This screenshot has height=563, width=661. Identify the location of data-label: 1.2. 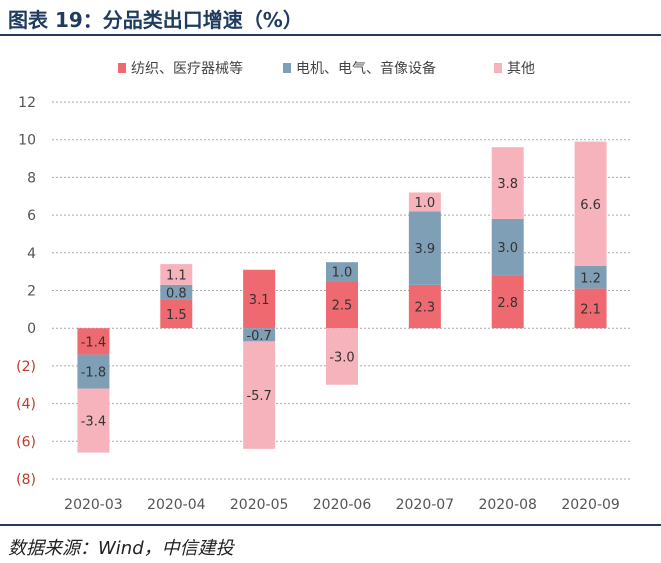
(590, 278).